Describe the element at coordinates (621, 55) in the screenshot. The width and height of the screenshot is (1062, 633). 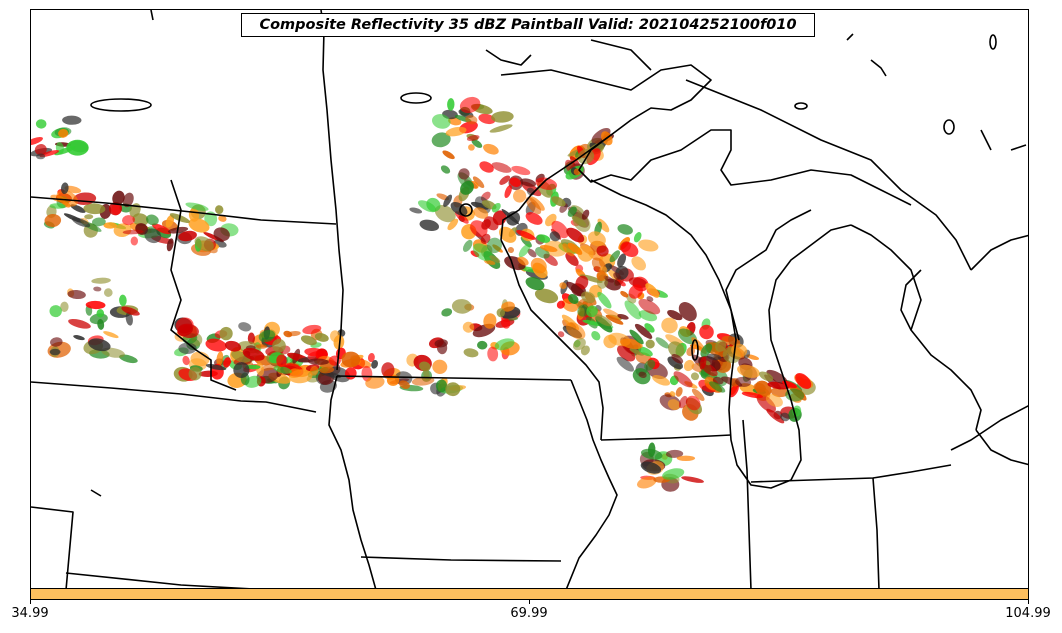
I see `islands-superior` at that location.